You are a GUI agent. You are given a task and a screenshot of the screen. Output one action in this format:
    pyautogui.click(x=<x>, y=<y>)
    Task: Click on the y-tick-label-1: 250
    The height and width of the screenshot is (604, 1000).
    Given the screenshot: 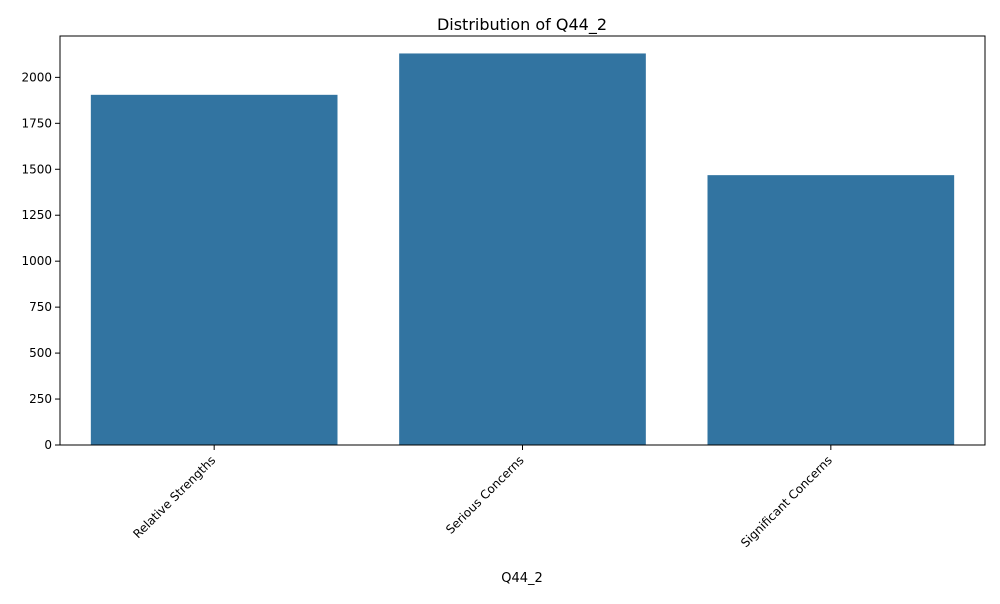 What is the action you would take?
    pyautogui.click(x=40, y=399)
    